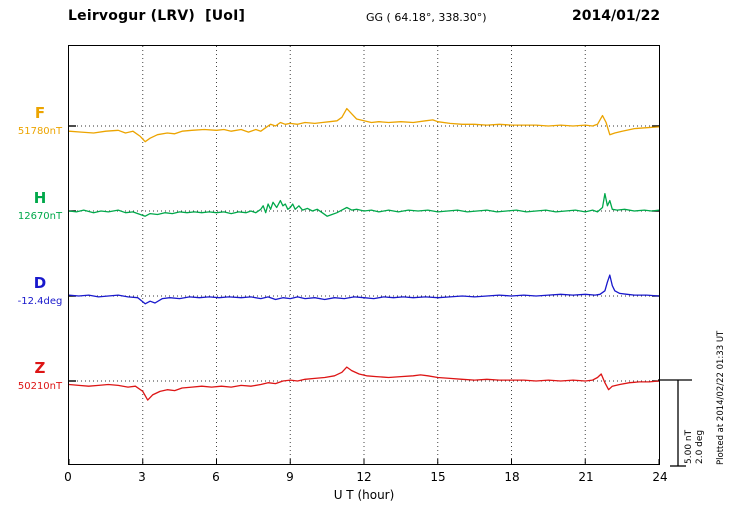 Image resolution: width=730 pixels, height=520 pixels. I want to click on page-title: Leirvogur (LRV) [UoI], so click(157, 16).